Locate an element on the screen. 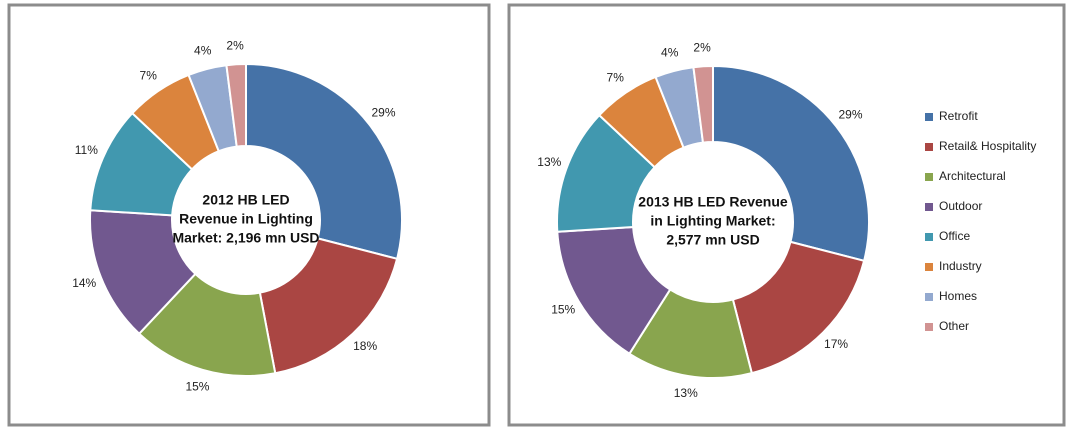 The height and width of the screenshot is (430, 1070). center-title: Revenue in Lighting is located at coordinates (246, 219).